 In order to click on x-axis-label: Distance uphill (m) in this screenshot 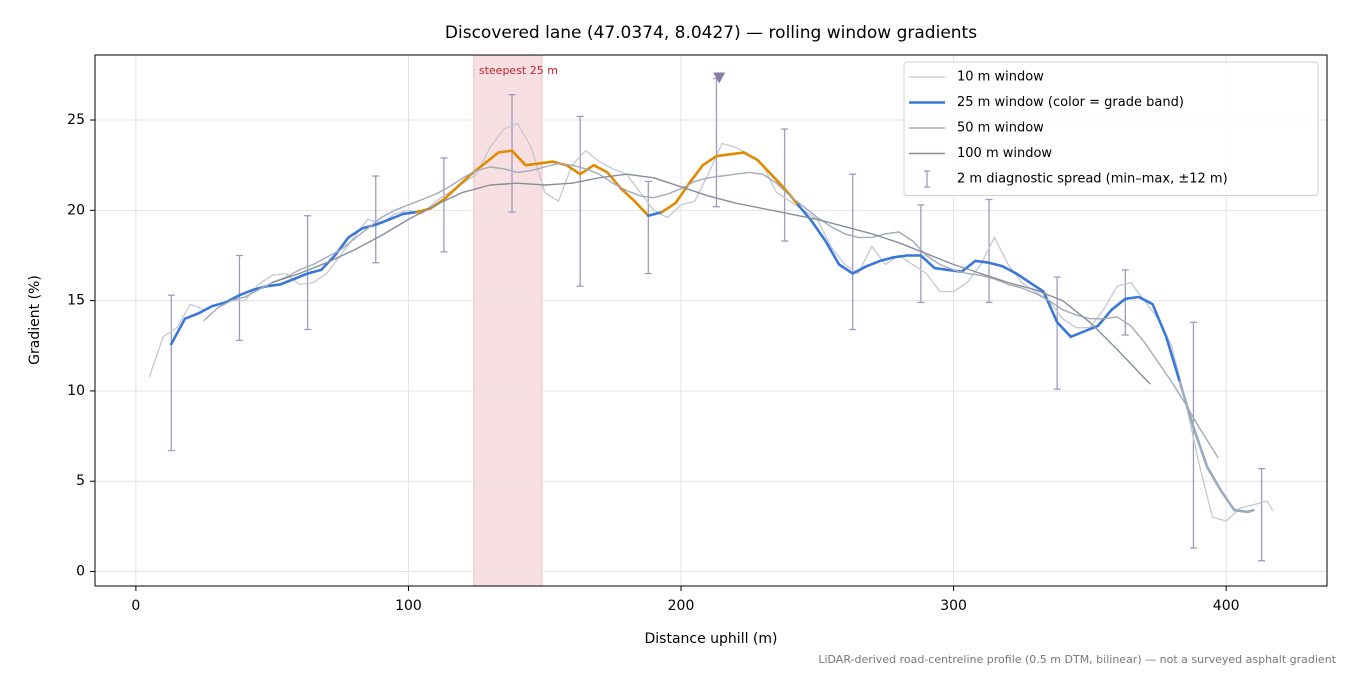, I will do `click(711, 639)`.